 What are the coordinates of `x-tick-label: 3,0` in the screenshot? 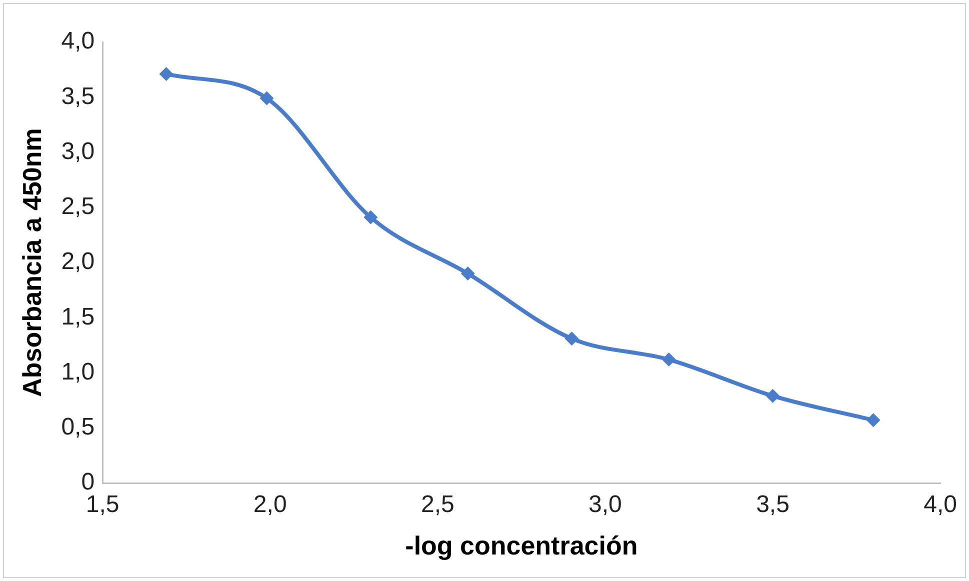 It's located at (605, 504).